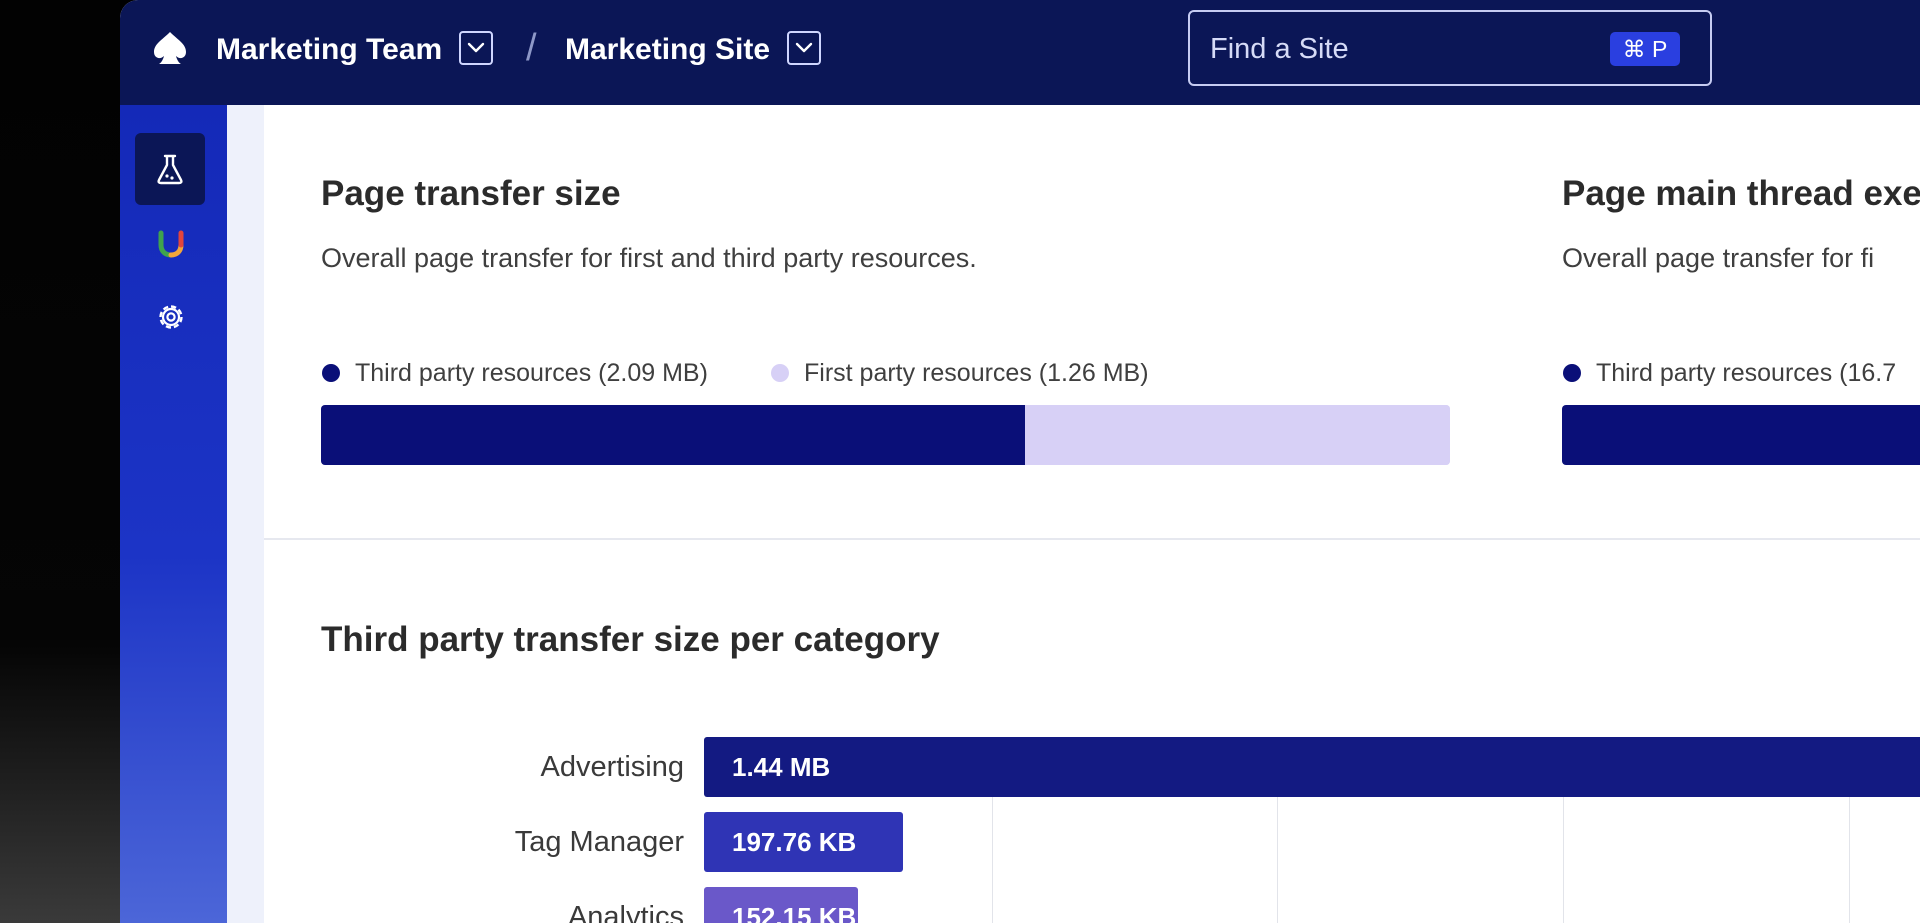 This screenshot has width=1920, height=923. I want to click on team-dropdown-button, so click(476, 48).